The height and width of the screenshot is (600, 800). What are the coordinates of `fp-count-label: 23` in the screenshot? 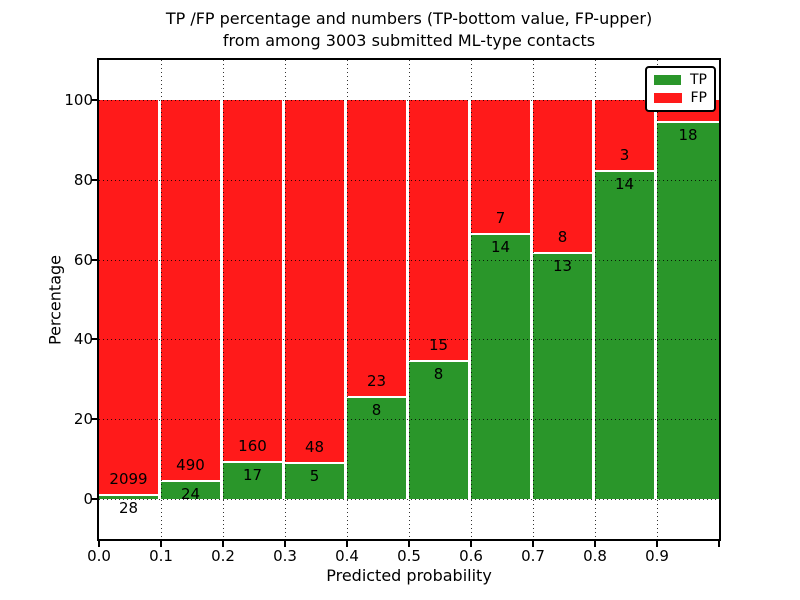 It's located at (376, 381).